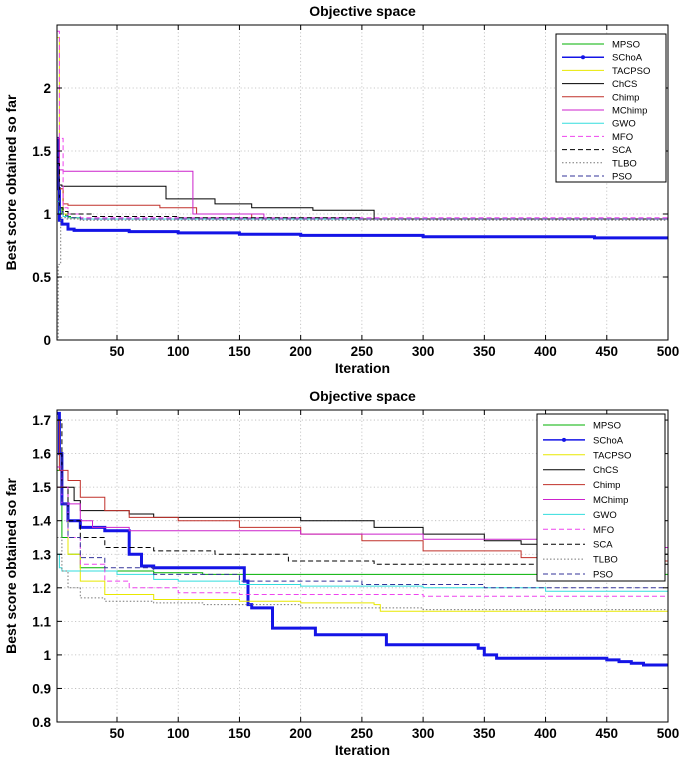  Describe the element at coordinates (41, 420) in the screenshot. I see `y-tick-label: 1.7` at that location.